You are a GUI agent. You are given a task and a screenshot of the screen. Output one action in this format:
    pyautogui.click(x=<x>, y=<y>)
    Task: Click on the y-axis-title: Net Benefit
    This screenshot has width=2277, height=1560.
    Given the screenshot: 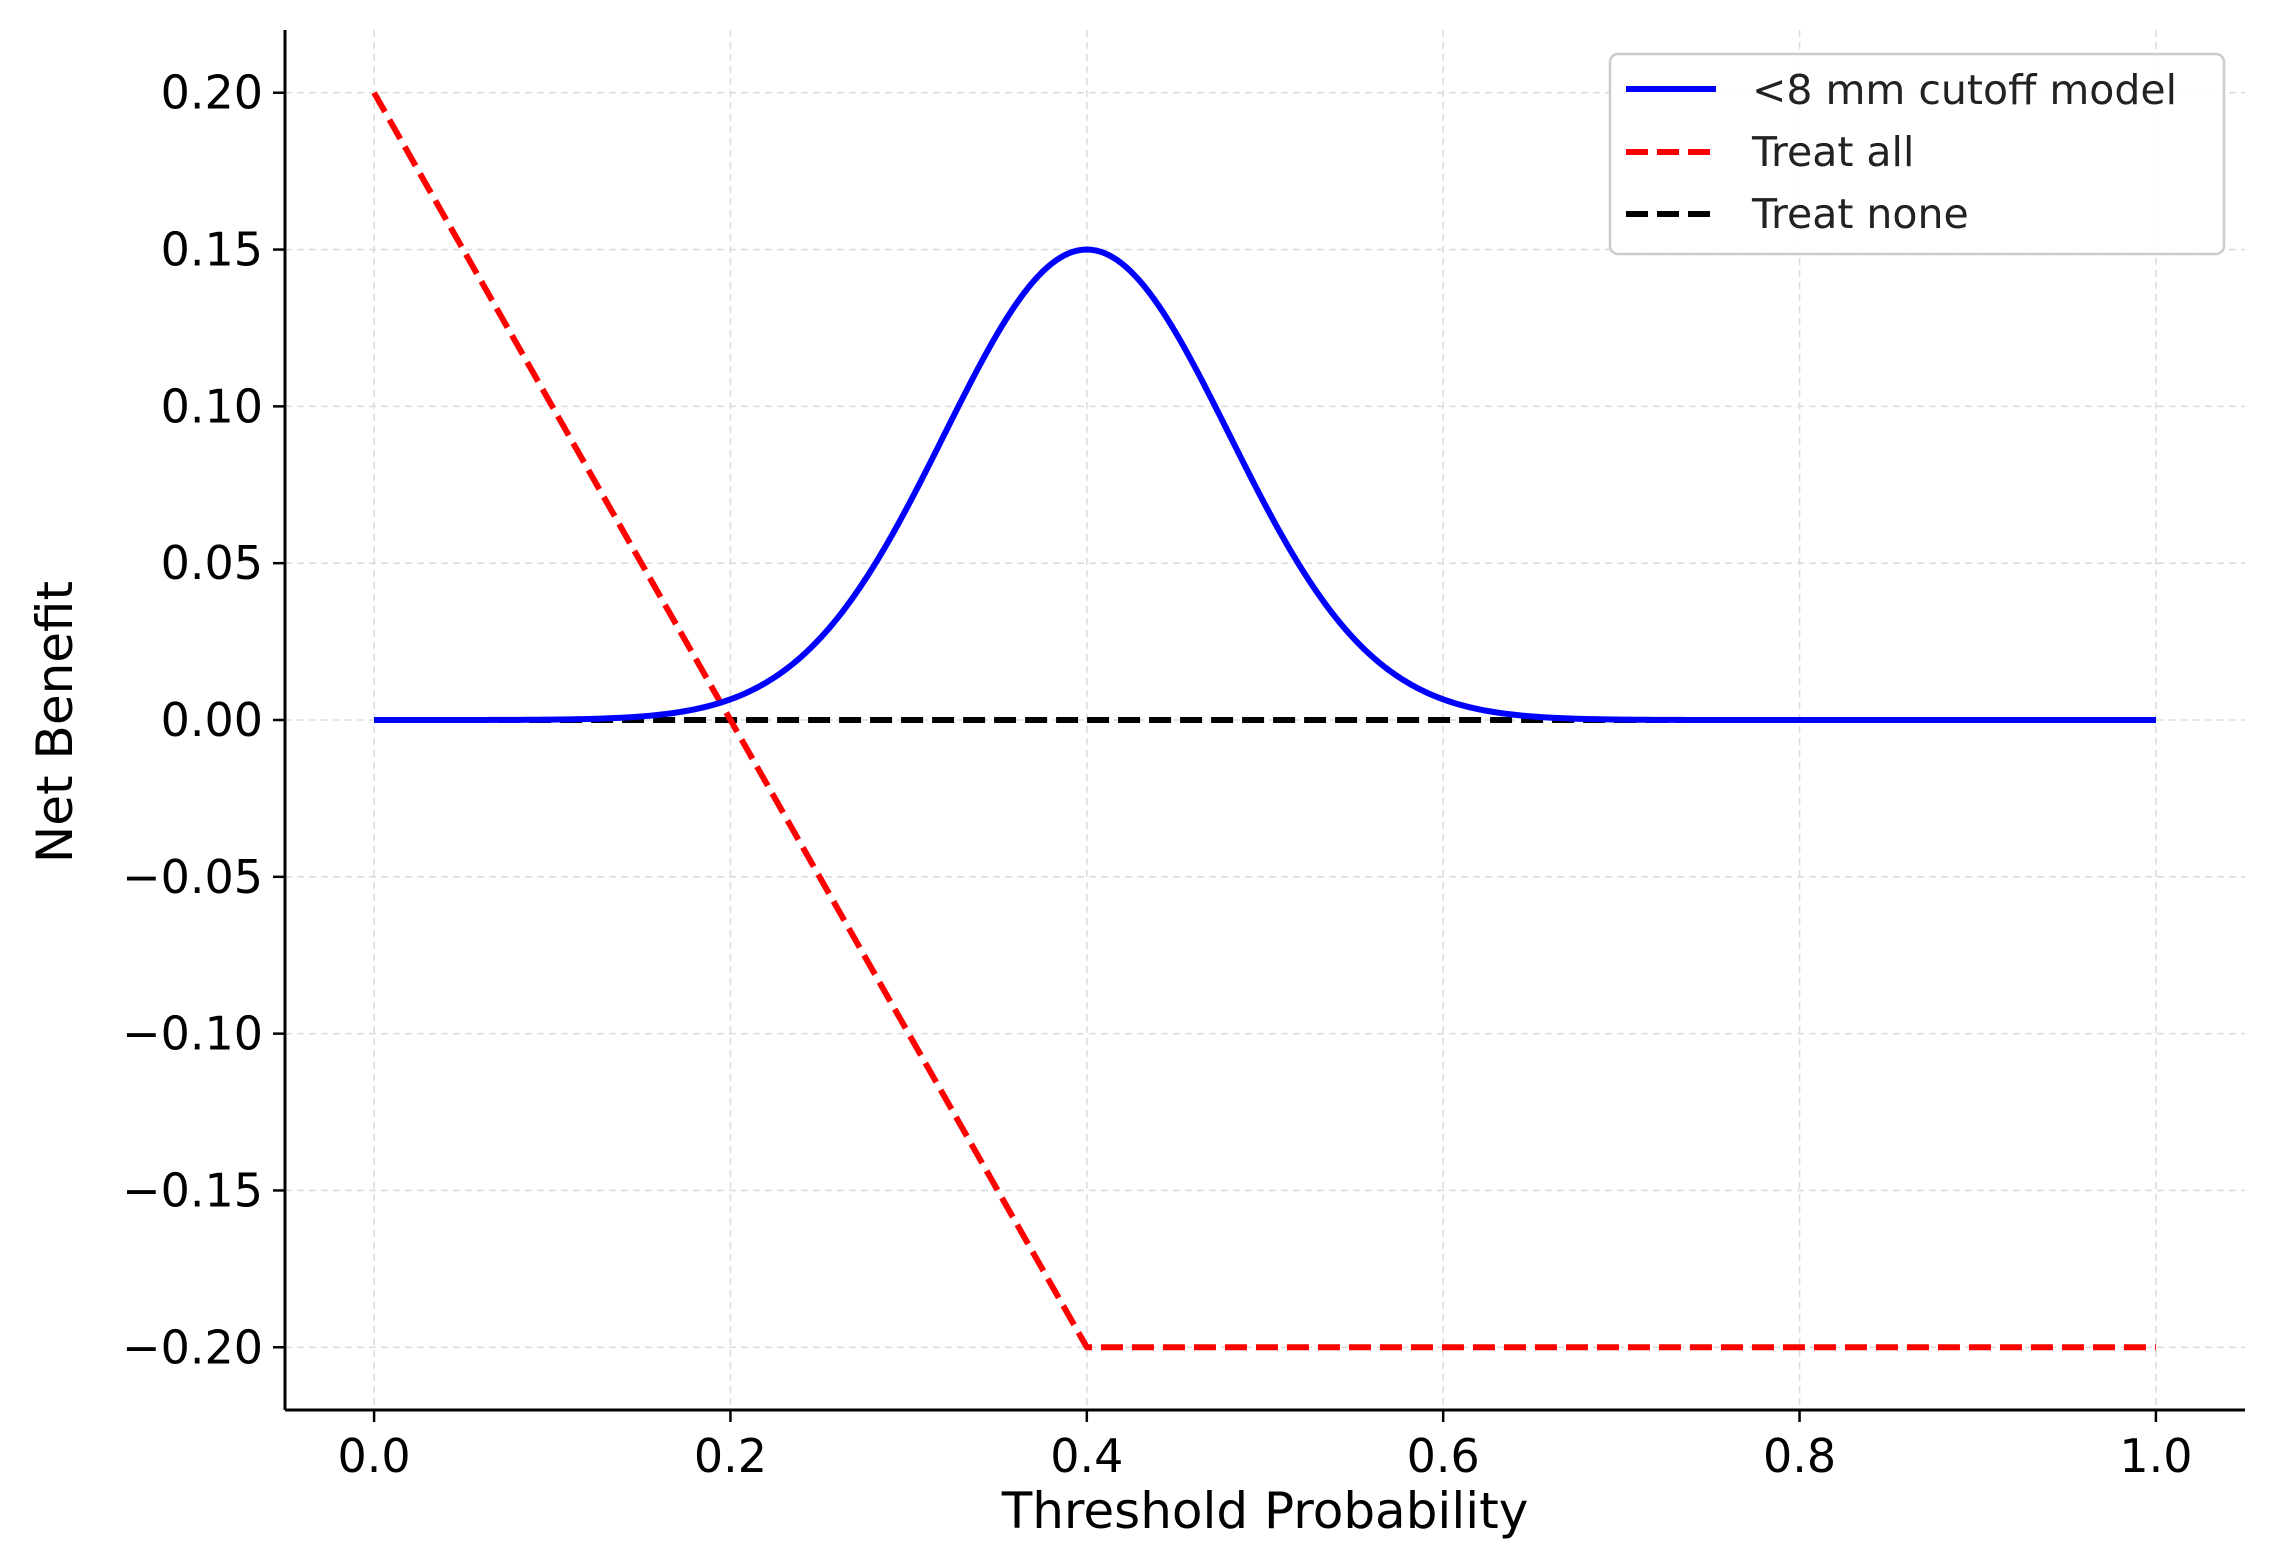 What is the action you would take?
    pyautogui.click(x=55, y=722)
    